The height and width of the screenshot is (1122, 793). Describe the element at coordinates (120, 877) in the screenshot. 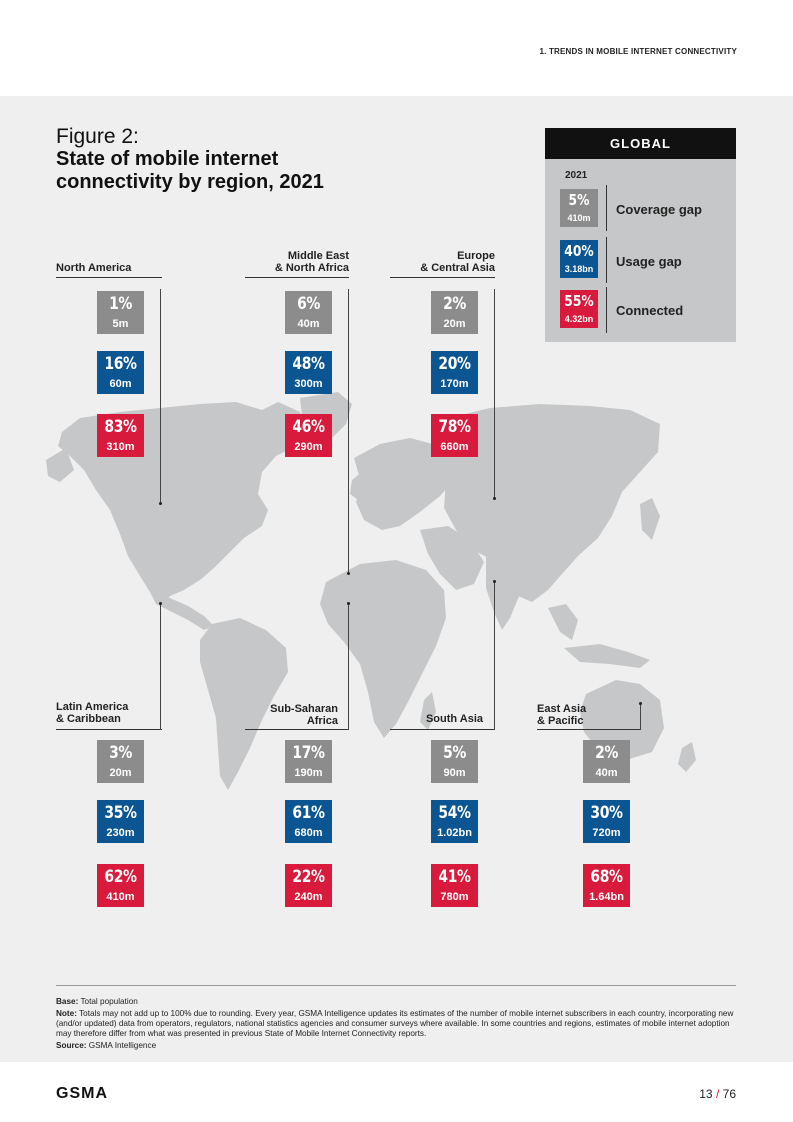

I see `stat-pct: 62%` at that location.